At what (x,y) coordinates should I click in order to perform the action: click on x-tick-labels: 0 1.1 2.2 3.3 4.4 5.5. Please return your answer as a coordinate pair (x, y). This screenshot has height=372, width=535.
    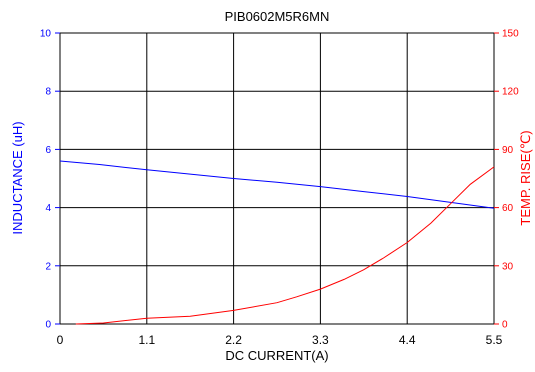
    Looking at the image, I should click on (280, 340).